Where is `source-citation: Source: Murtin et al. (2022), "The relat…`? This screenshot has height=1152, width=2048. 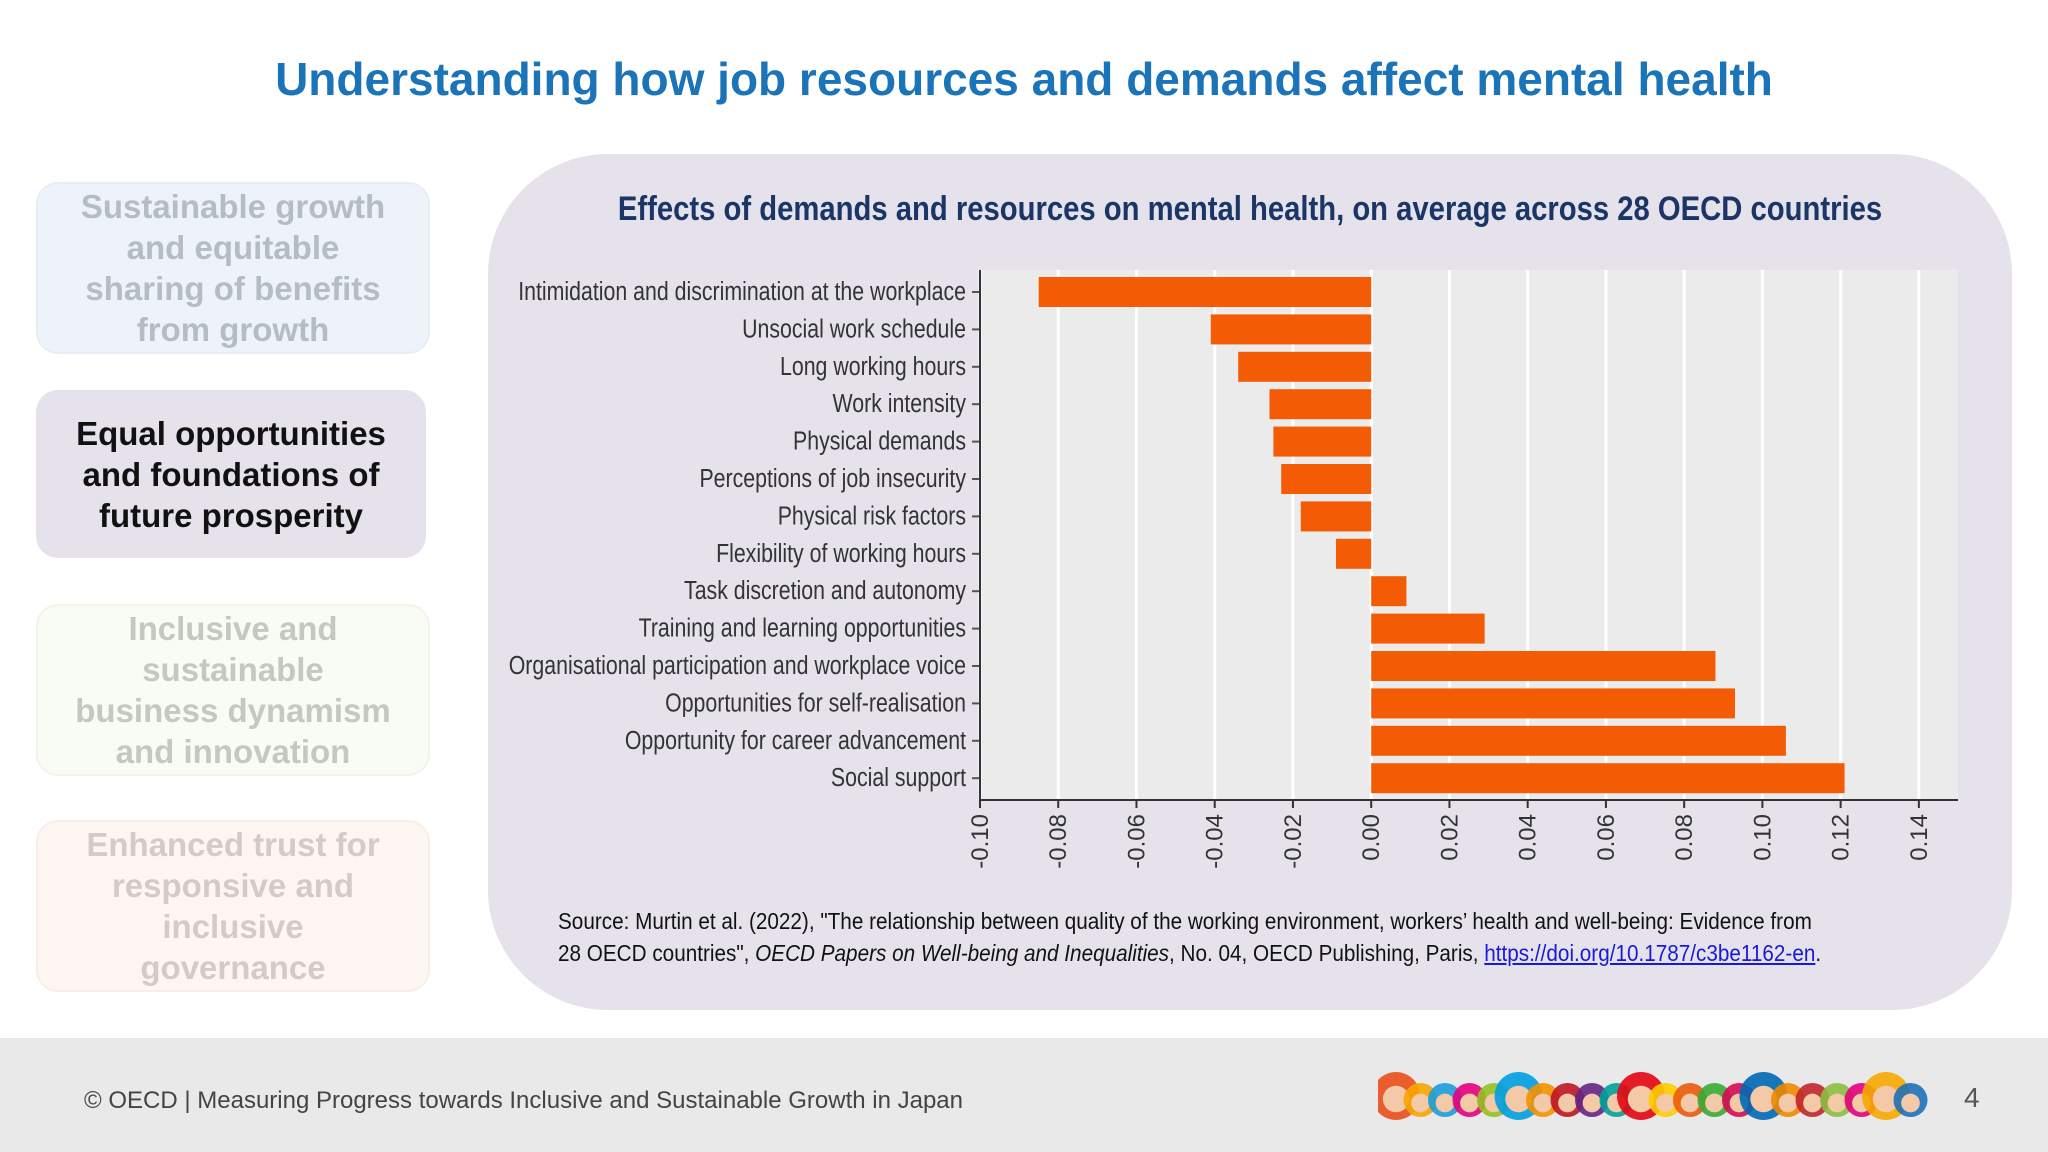 source-citation: Source: Murtin et al. (2022), "The relat… is located at coordinates (1192, 937).